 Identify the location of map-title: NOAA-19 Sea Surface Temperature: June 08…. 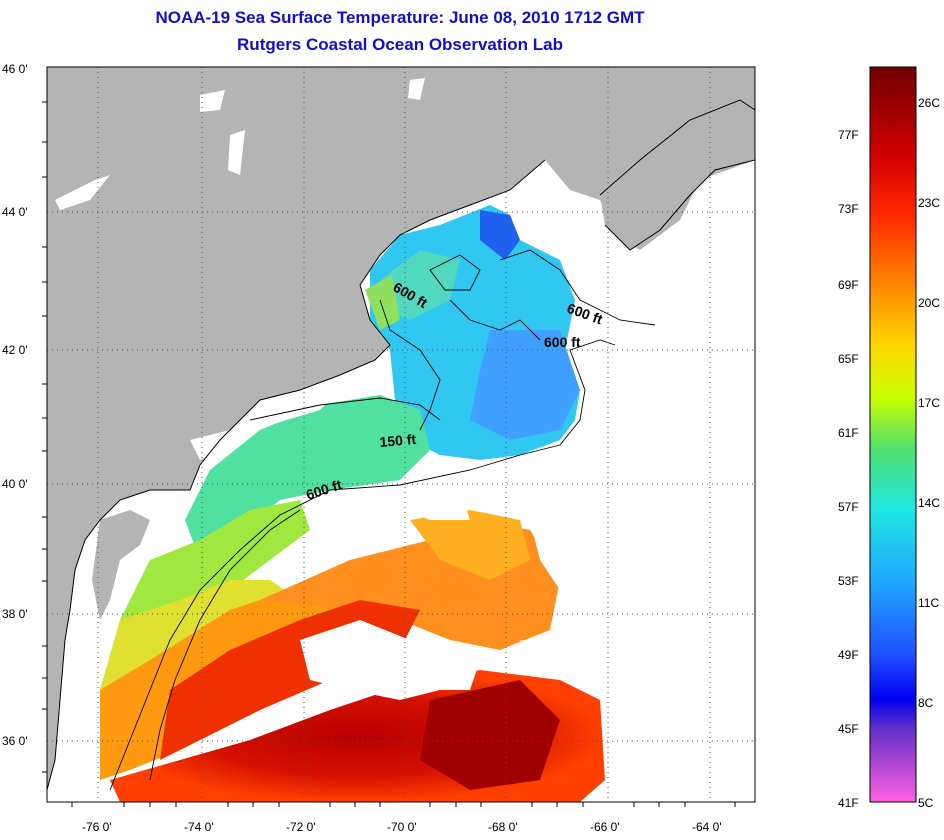
(400, 17).